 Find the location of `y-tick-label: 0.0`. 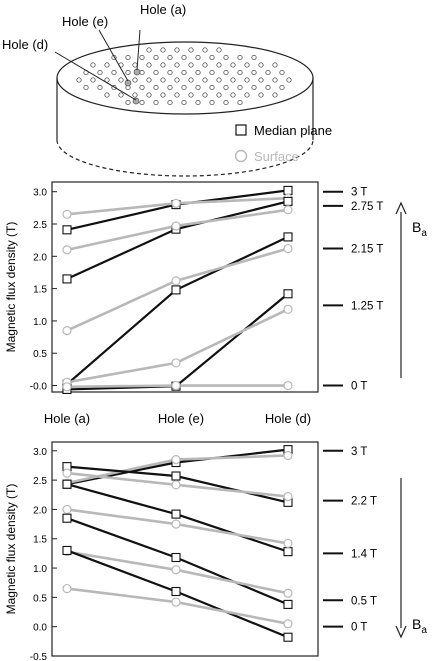

y-tick-label: 0.0 is located at coordinates (40, 628).